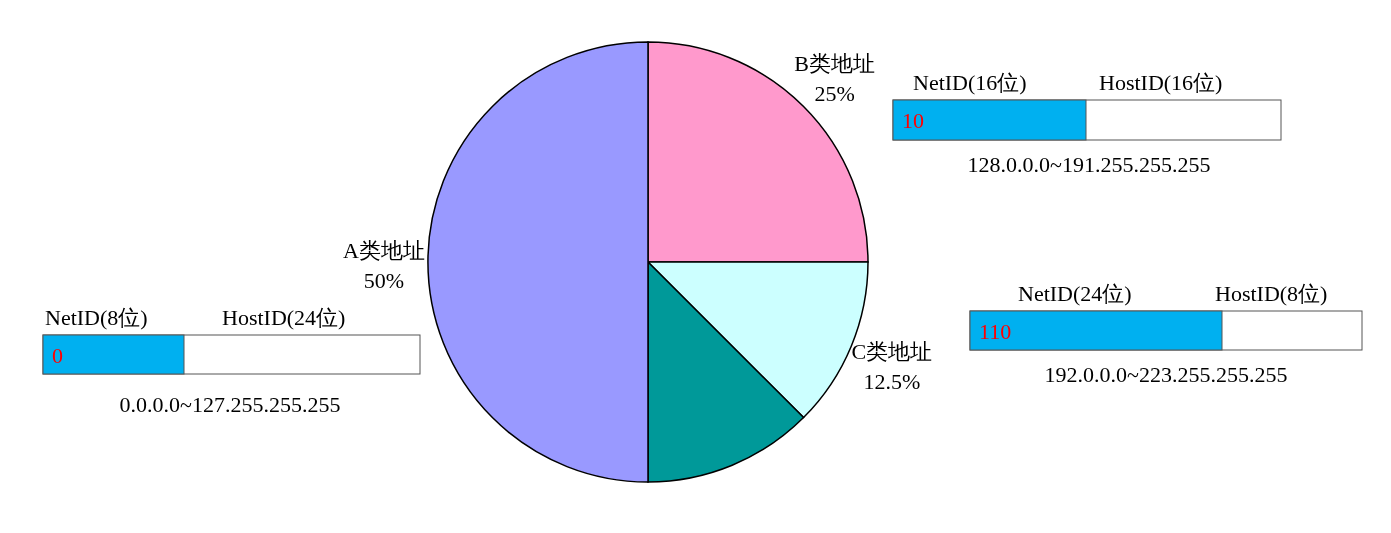  What do you see at coordinates (384, 250) in the screenshot?
I see `slice-label: A类地址` at bounding box center [384, 250].